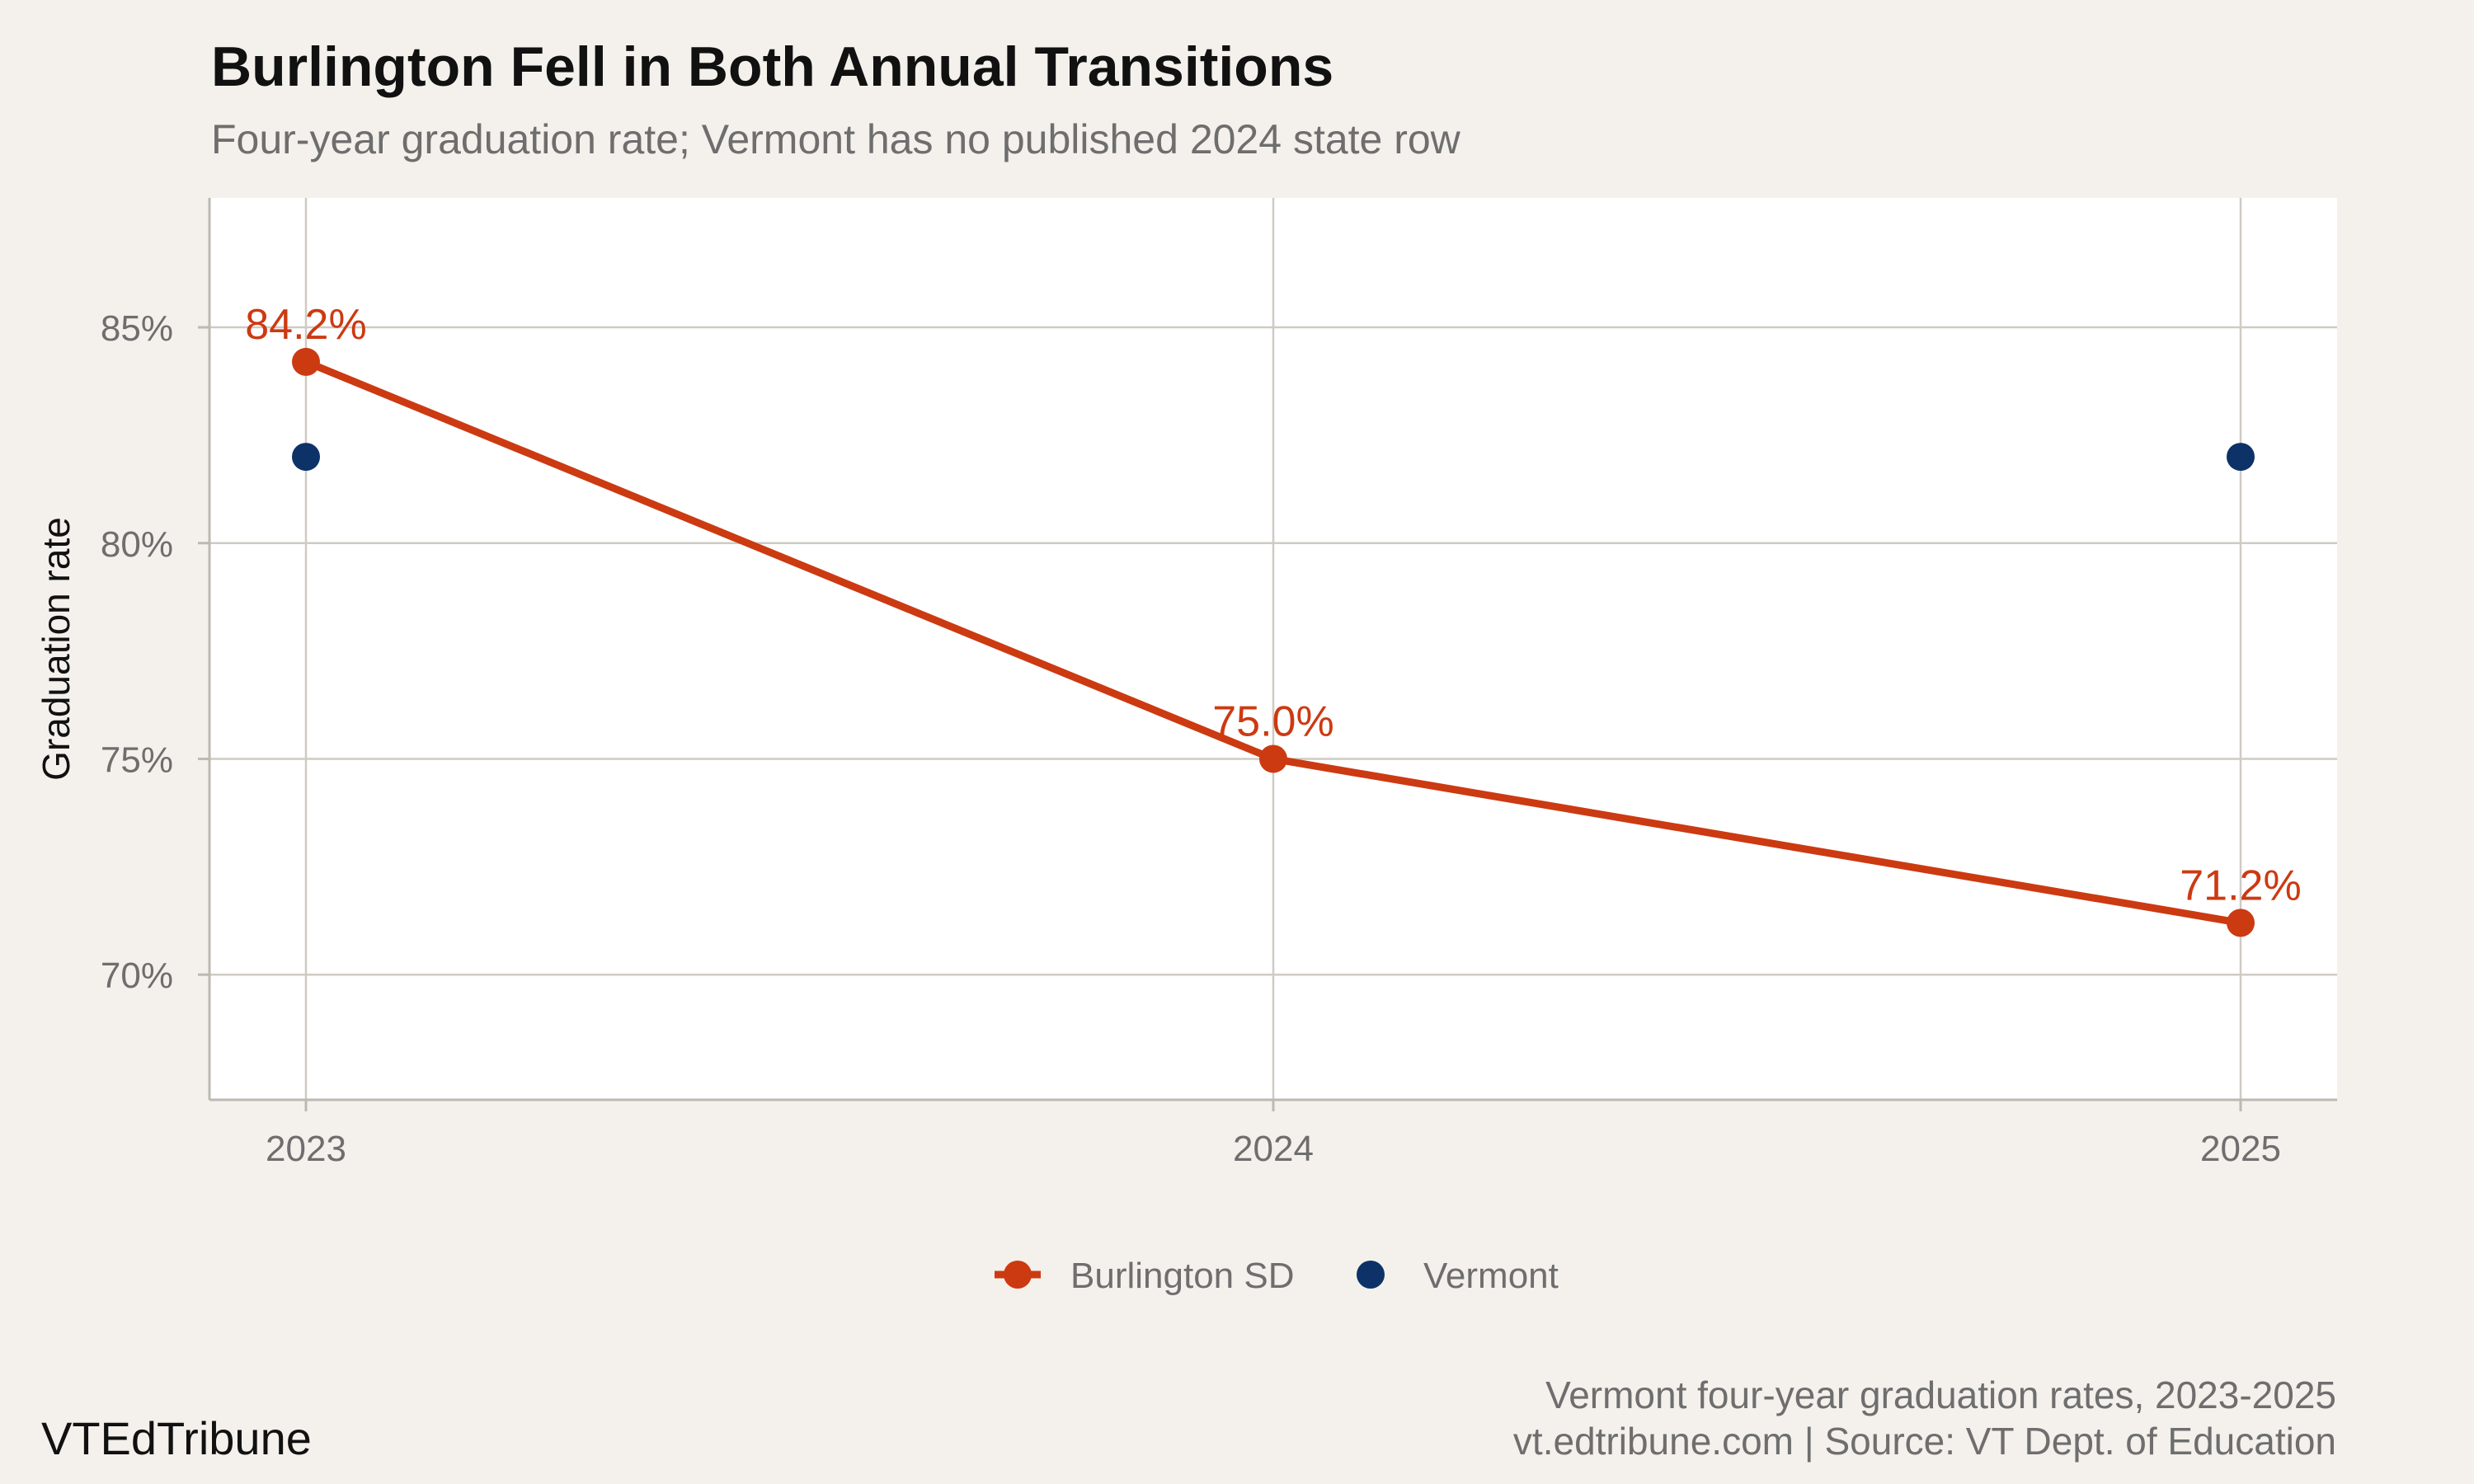 Image resolution: width=2474 pixels, height=1484 pixels. Describe the element at coordinates (2240, 886) in the screenshot. I see `data-label-burlington-sd: 71.2%` at that location.